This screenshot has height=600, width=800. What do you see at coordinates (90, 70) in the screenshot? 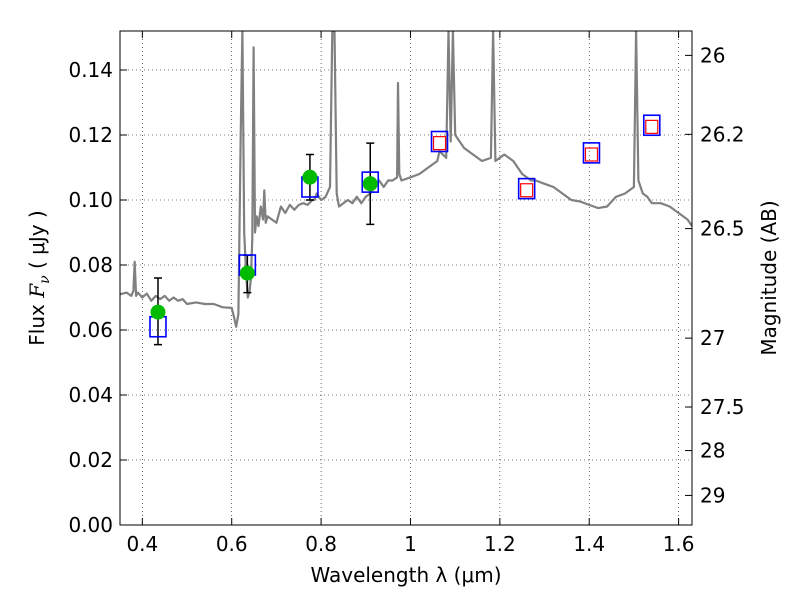
I see `y-tick-label: 0.14` at bounding box center [90, 70].